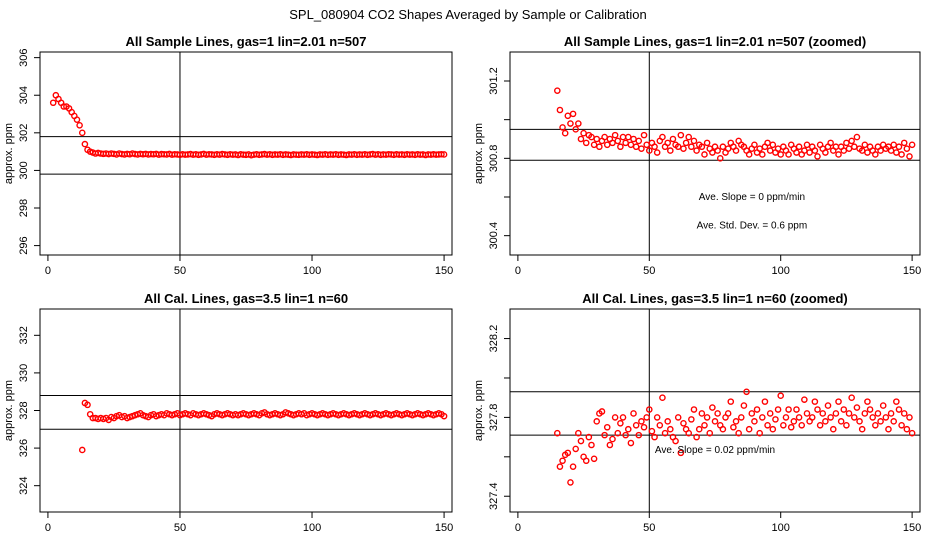 This screenshot has height=540, width=936. I want to click on y-tick-label: 332, so click(24, 335).